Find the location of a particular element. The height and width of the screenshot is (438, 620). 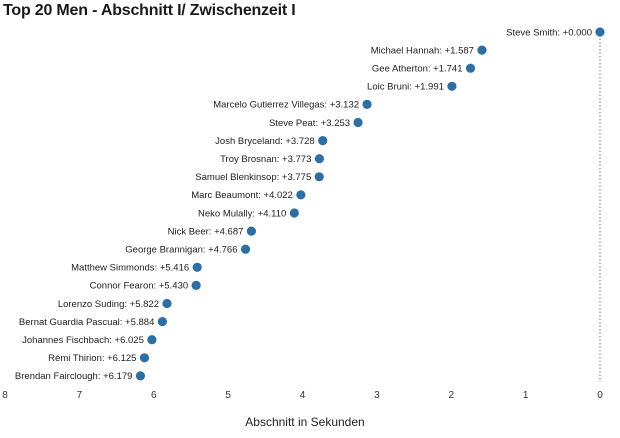

x-tick-label: 2 is located at coordinates (451, 395).